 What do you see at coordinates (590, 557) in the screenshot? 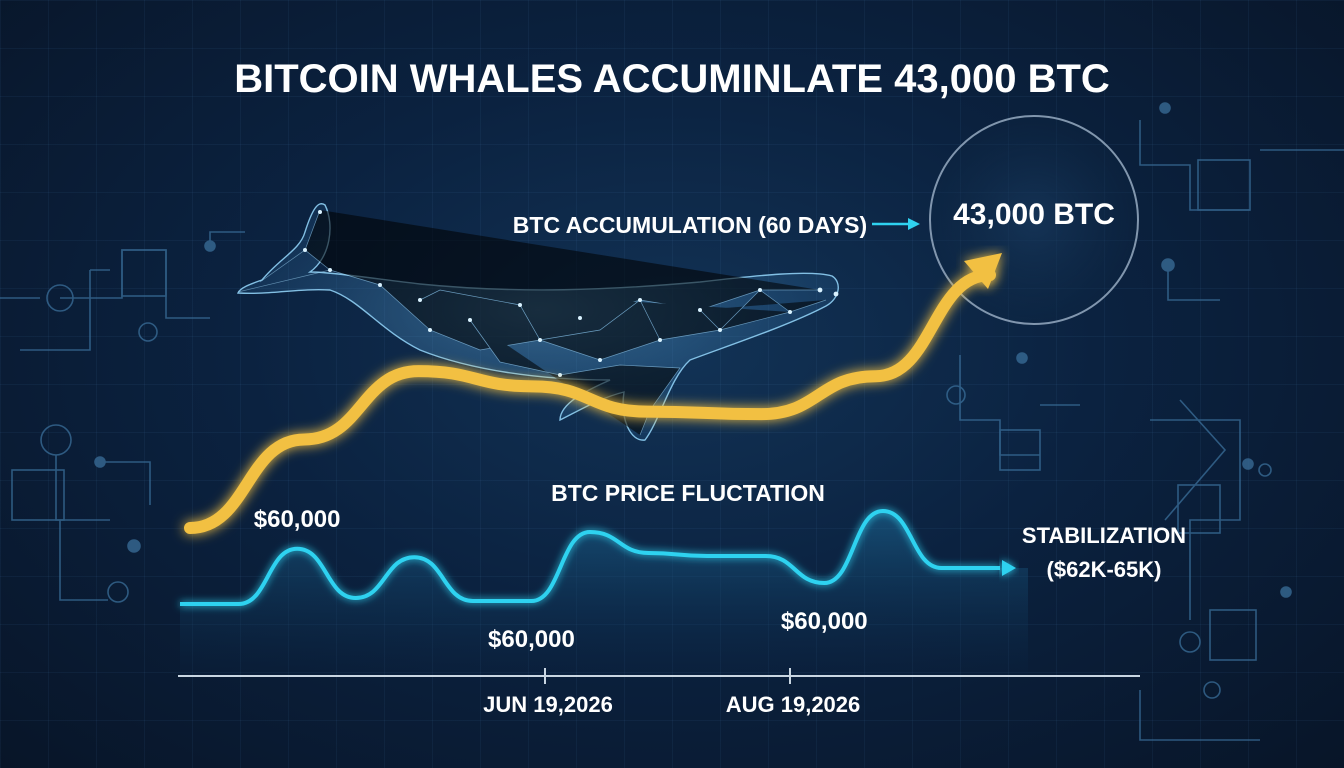
I see `price-line` at bounding box center [590, 557].